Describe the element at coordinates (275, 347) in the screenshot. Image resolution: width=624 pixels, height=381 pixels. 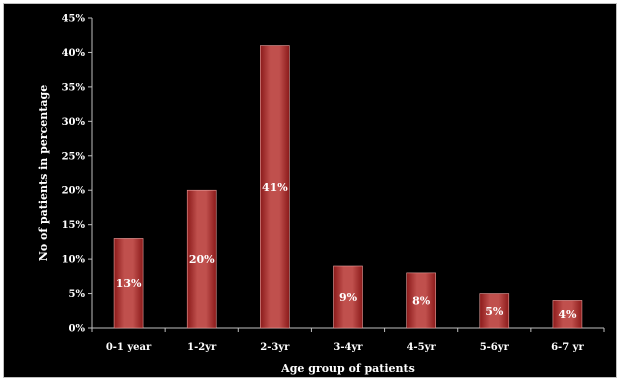
I see `x-tick-label: 2-3yr` at that location.